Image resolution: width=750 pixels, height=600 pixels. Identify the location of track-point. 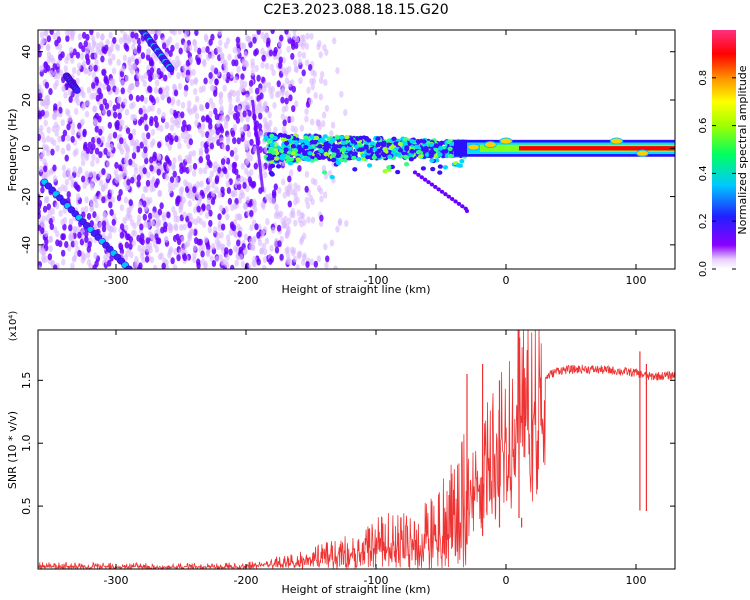
(170, 69).